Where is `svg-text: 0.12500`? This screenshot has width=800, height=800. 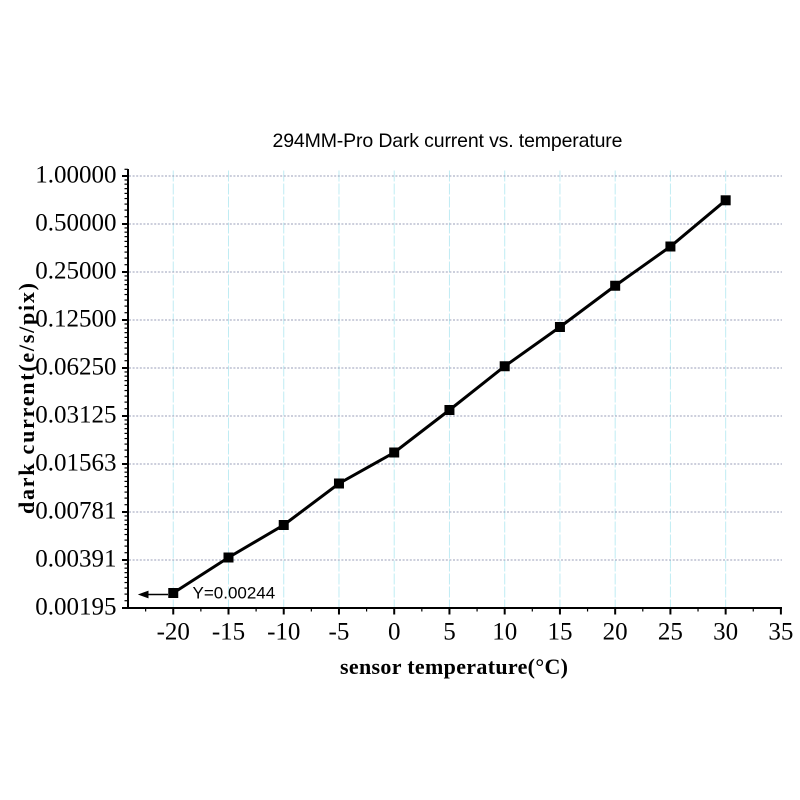
svg-text: 0.12500 is located at coordinates (75, 319).